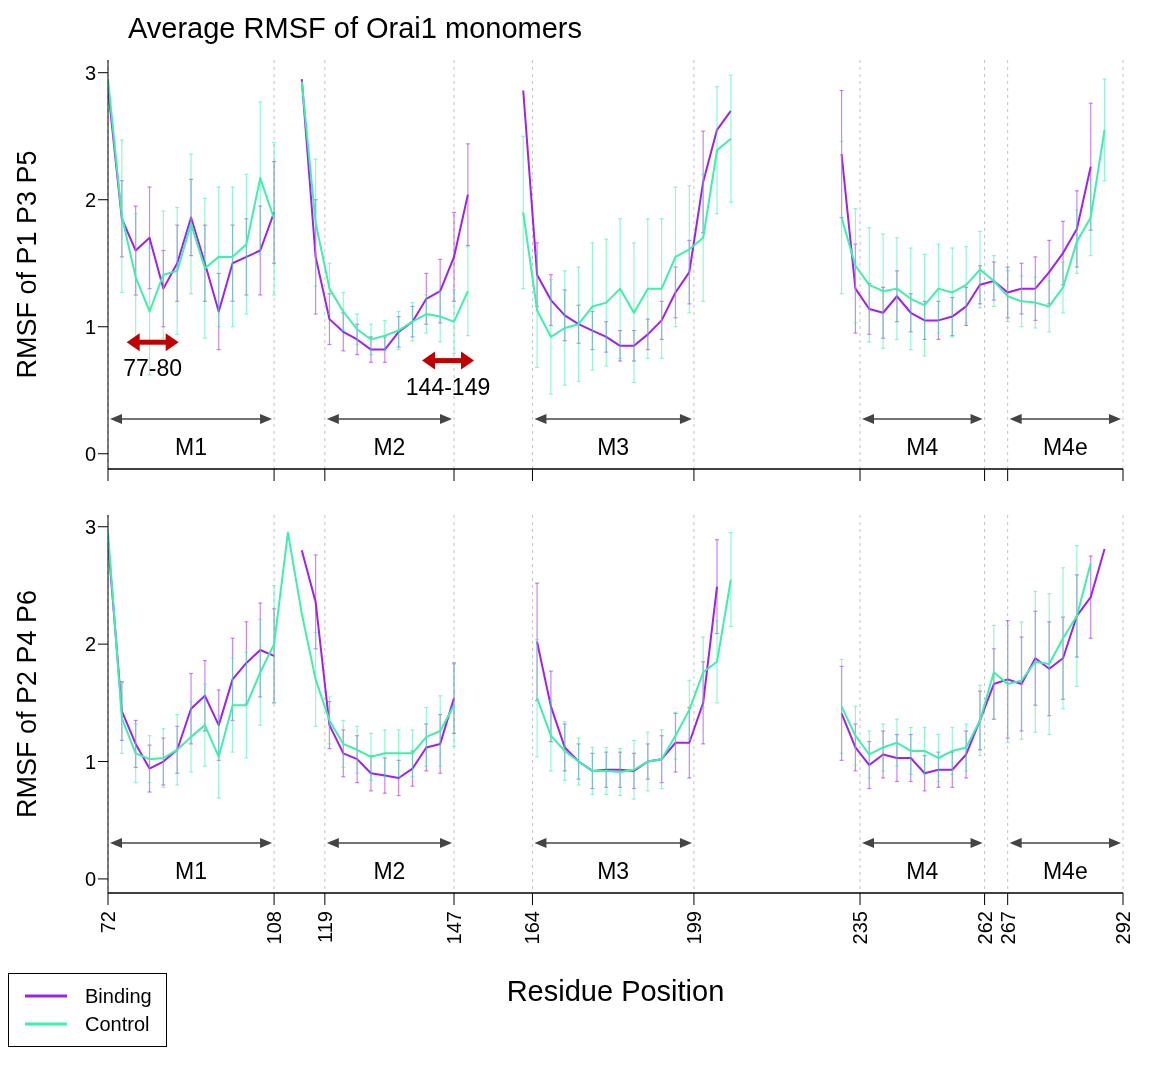 This screenshot has width=1151, height=1076. Describe the element at coordinates (984, 928) in the screenshot. I see `x-tick-label: 262` at that location.